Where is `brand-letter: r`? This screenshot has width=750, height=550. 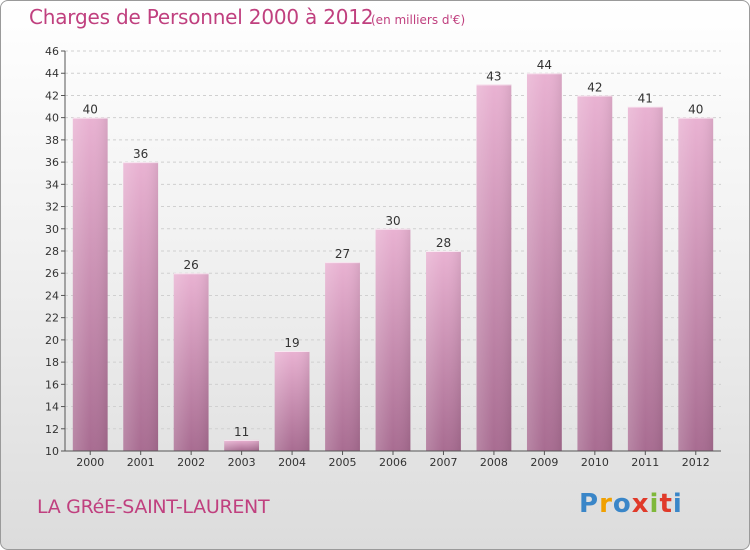
brand-letter: r is located at coordinates (606, 504).